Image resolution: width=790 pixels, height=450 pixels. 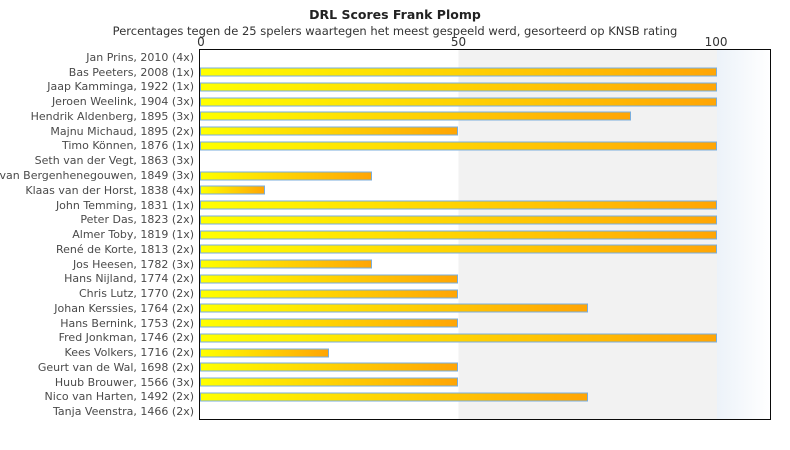 I want to click on player-label: Jaap Kamminga, 1922 (1x), so click(x=120, y=87).